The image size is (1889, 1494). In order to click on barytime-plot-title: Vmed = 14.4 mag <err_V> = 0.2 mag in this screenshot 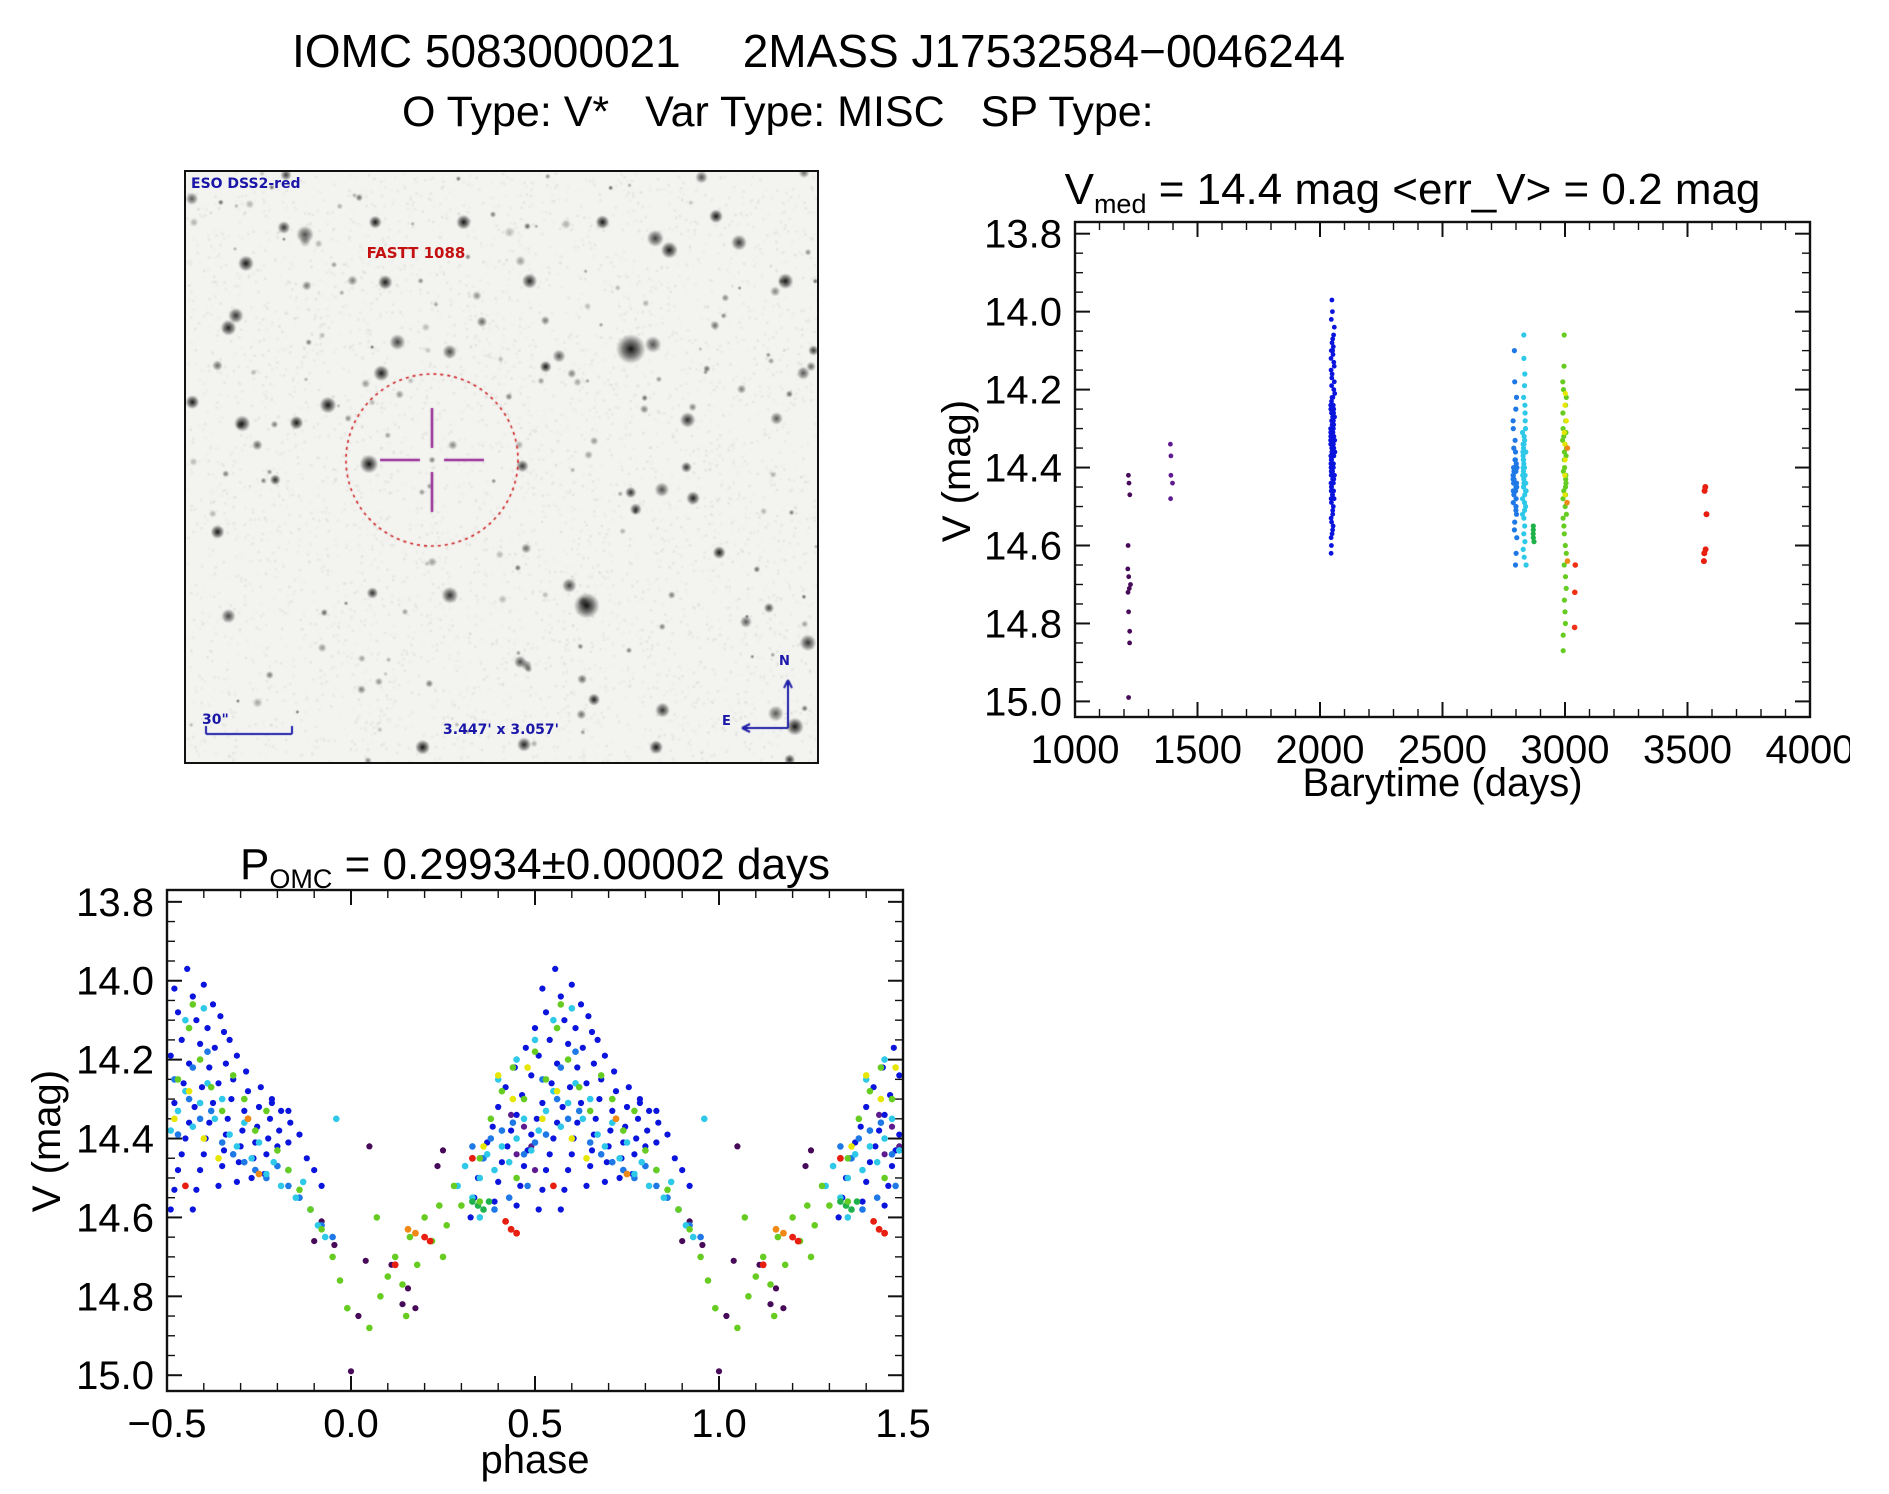, I will do `click(1412, 192)`.